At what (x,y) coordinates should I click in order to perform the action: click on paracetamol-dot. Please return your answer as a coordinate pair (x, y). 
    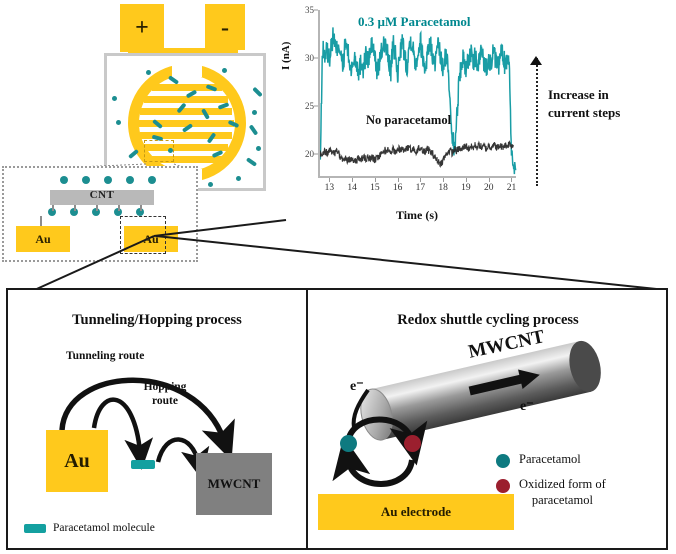
    Looking at the image, I should click on (348, 443).